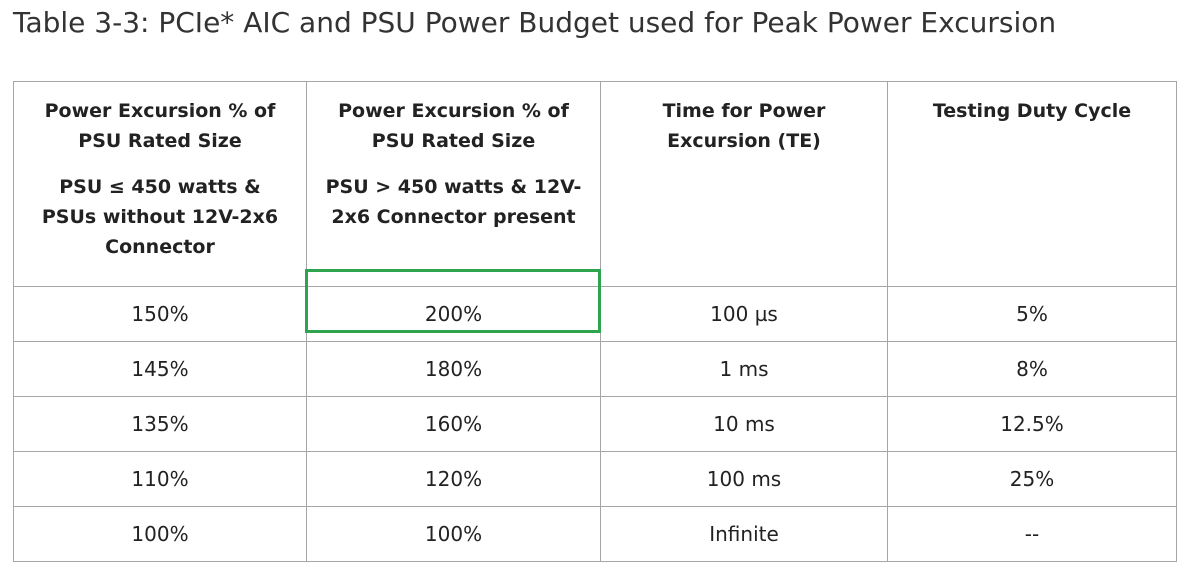 This screenshot has width=1201, height=569. I want to click on table-cell: 12.5%, so click(1032, 424).